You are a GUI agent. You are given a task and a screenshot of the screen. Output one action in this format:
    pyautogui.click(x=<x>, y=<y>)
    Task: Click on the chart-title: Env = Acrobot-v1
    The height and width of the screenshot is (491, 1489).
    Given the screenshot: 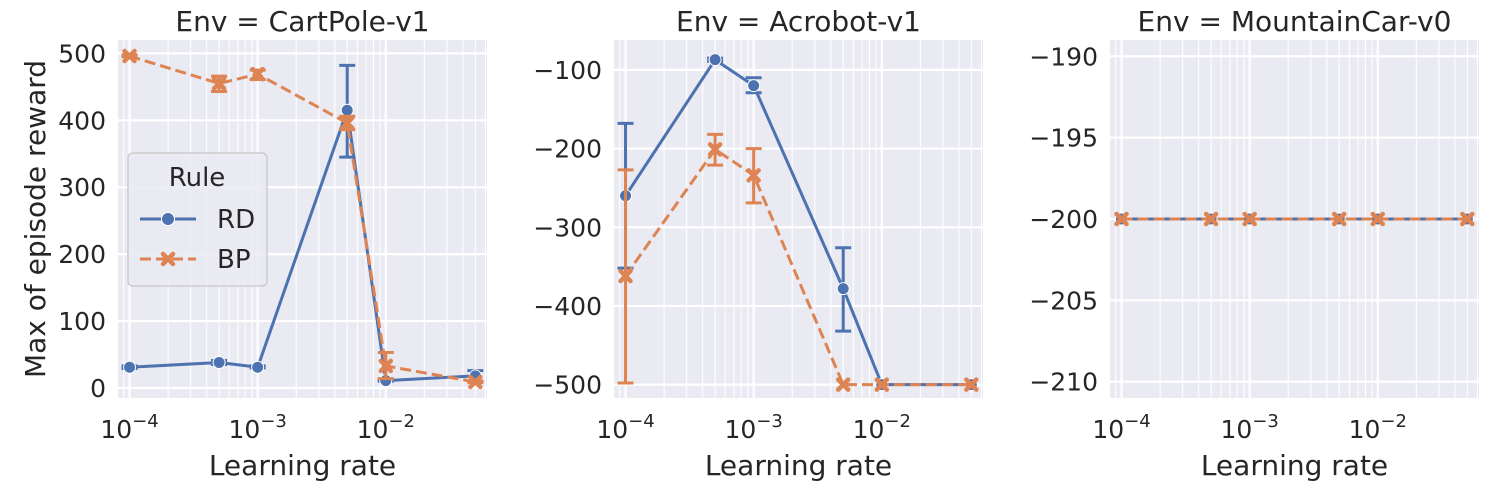 What is the action you would take?
    pyautogui.click(x=798, y=21)
    